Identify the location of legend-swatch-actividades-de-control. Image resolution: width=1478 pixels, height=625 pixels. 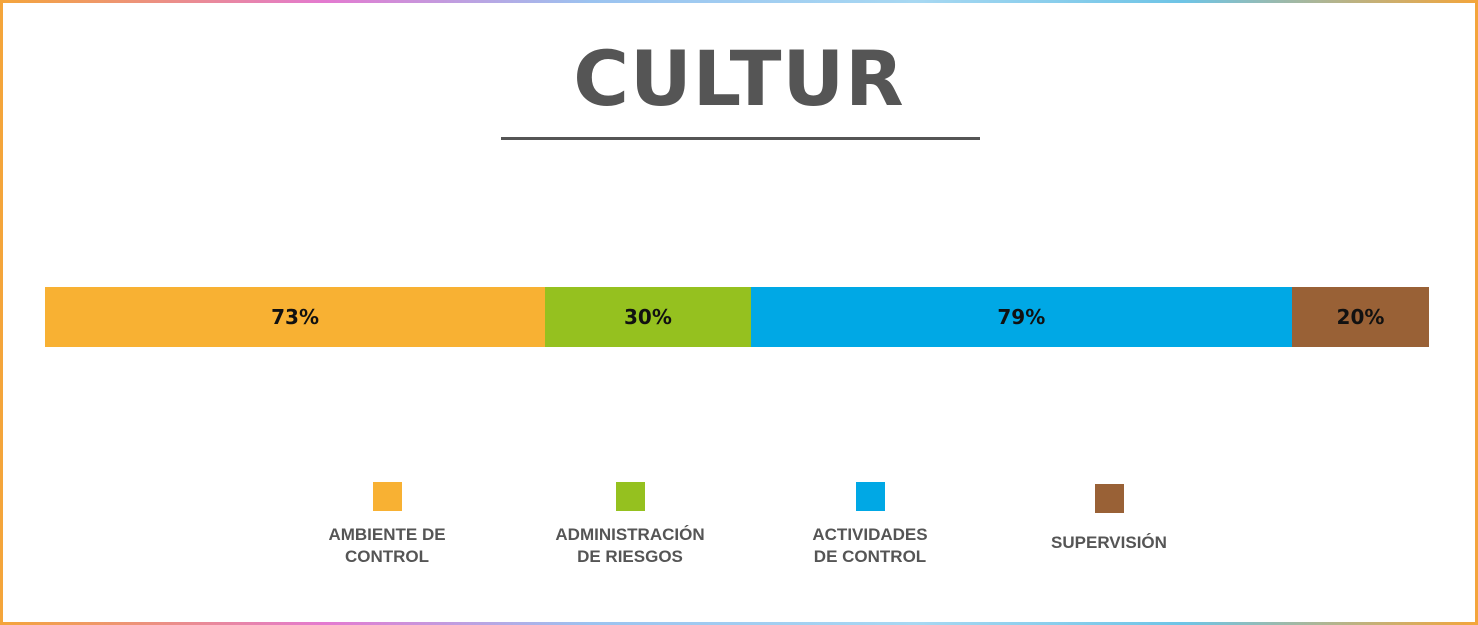
(870, 496).